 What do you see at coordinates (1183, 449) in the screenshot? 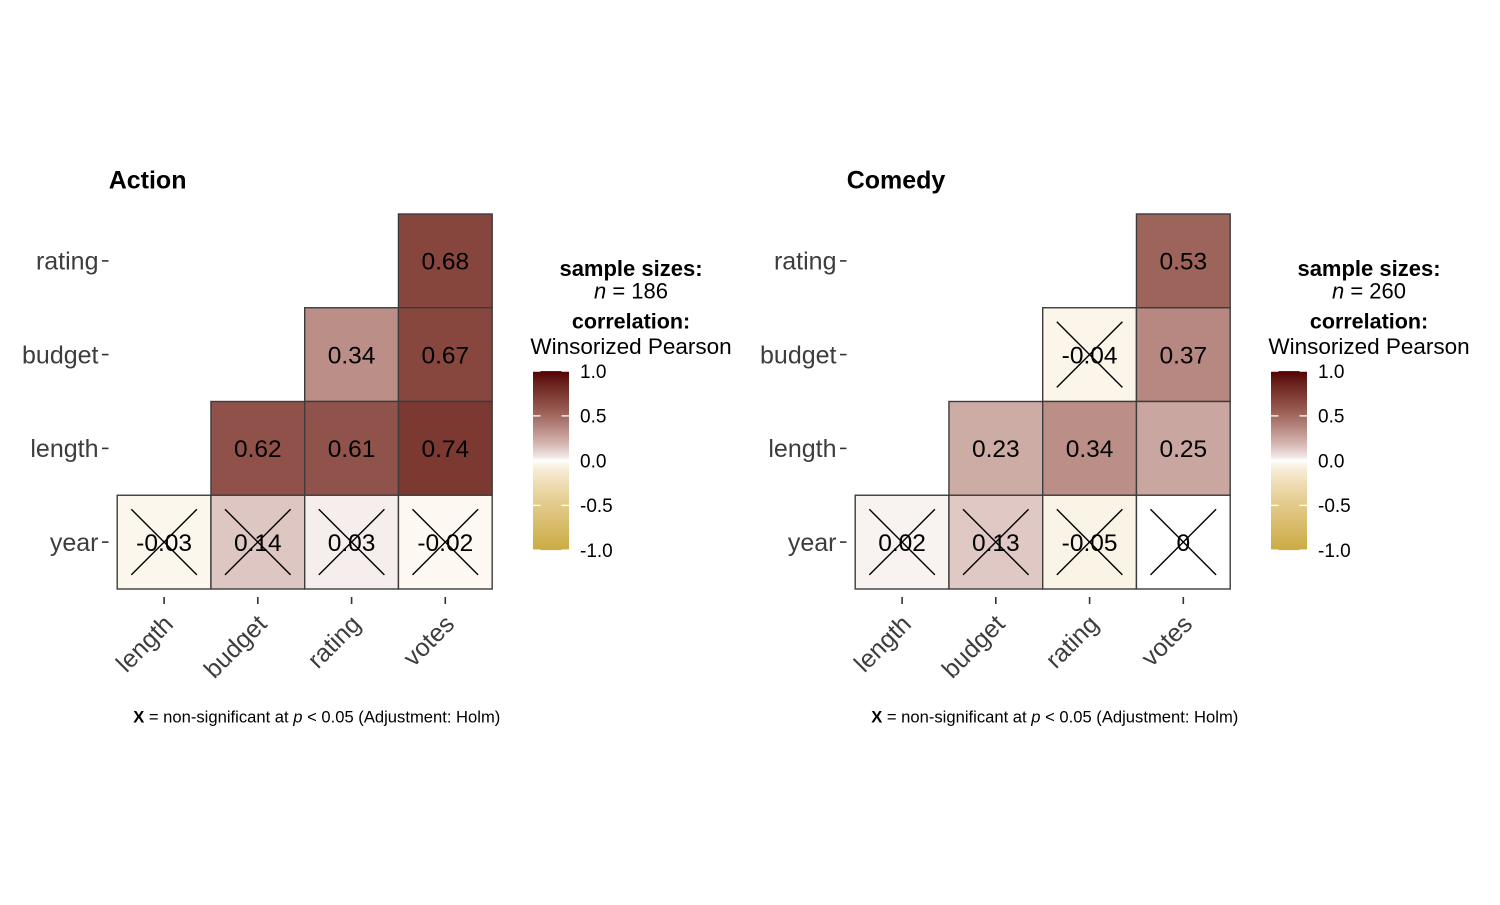
I see `svg-text: 0.25` at bounding box center [1183, 449].